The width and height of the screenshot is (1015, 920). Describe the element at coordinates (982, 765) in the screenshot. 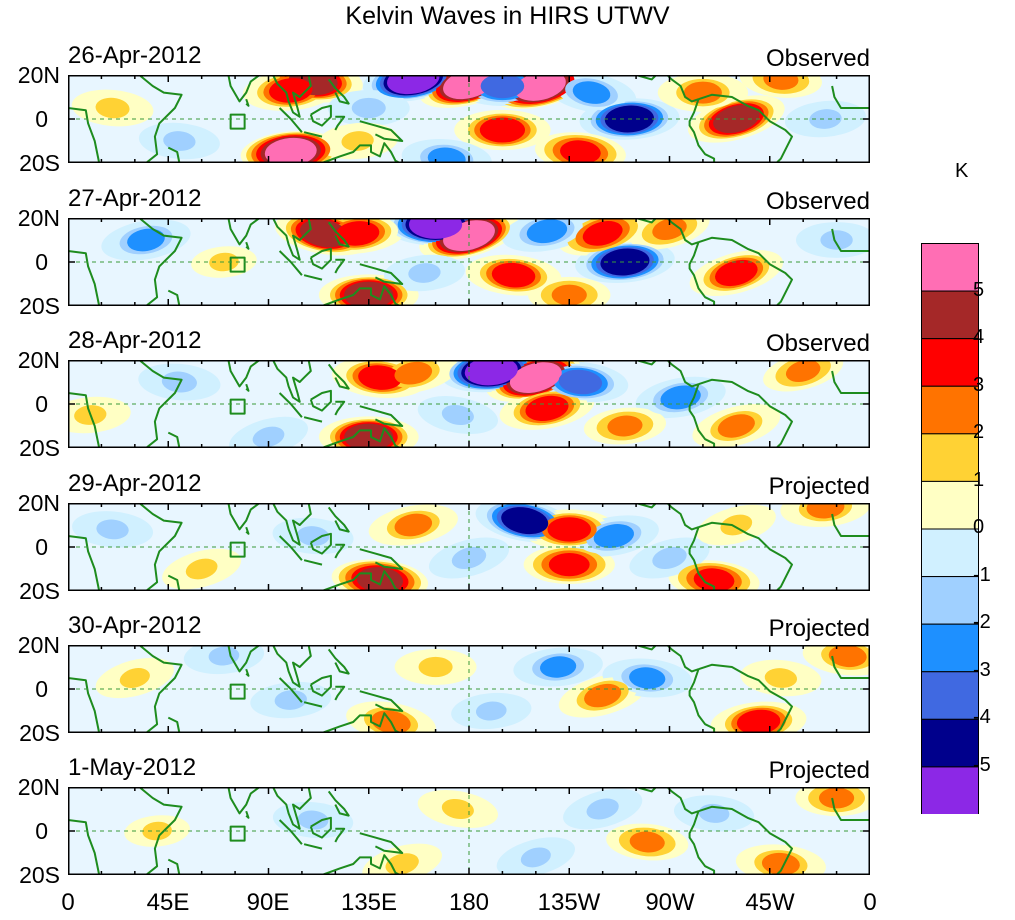

I see `colorbar-tick-label: -5` at that location.